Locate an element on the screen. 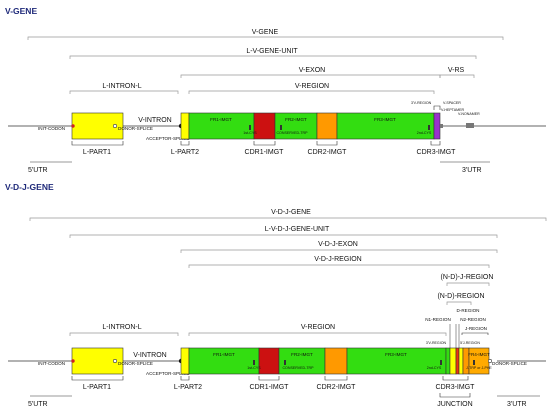  vdj-junction-bracket is located at coordinates (455, 395).